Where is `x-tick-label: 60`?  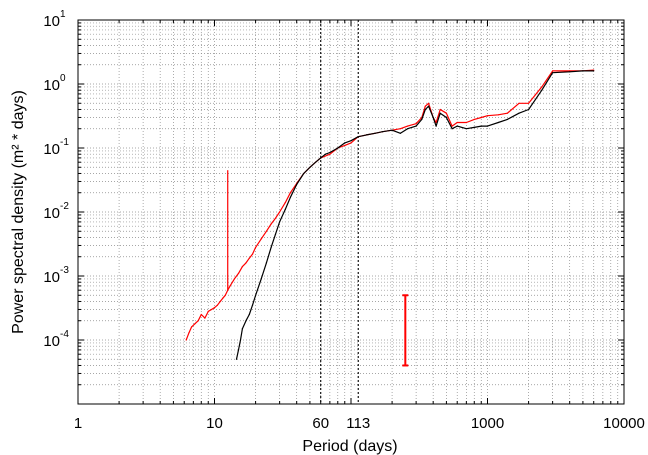 x-tick-label: 60 is located at coordinates (320, 423).